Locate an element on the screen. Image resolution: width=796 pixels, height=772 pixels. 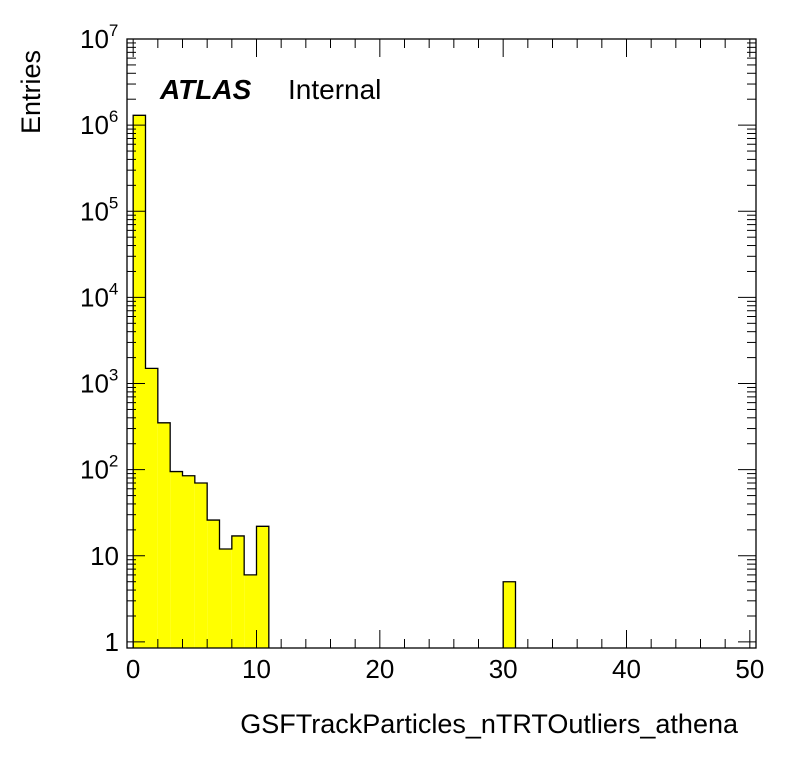
y-tick-label: 10 is located at coordinates (104, 556).